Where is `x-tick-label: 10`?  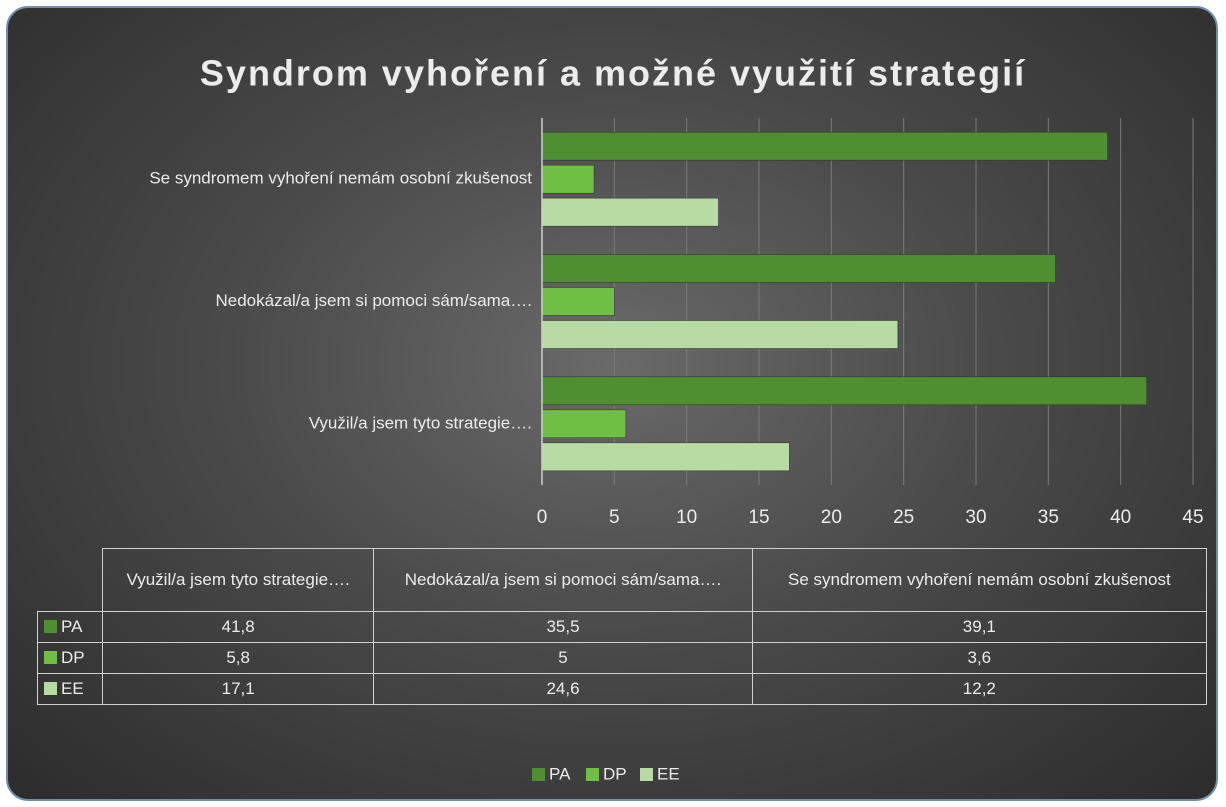
x-tick-label: 10 is located at coordinates (686, 517).